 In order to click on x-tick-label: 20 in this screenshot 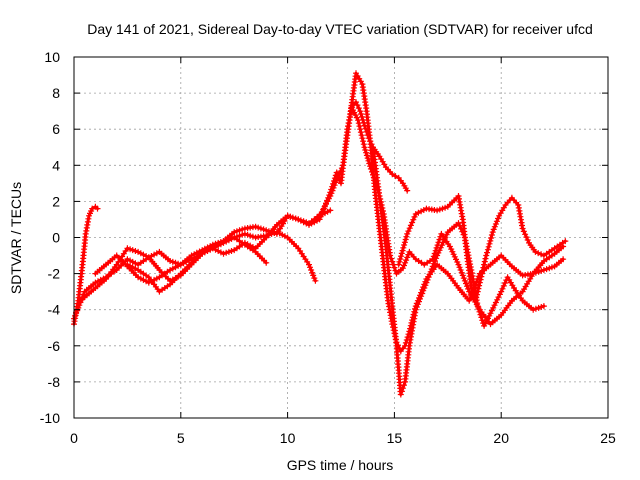, I will do `click(501, 438)`.